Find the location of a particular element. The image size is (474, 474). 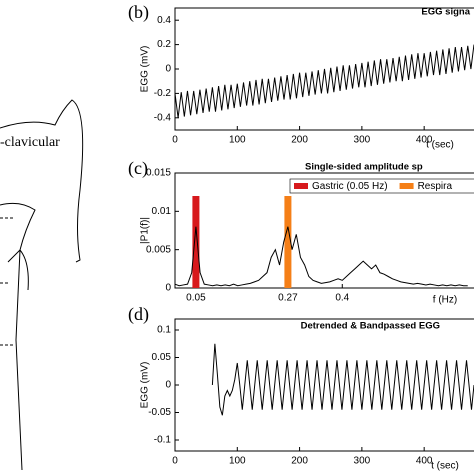

y-tick-label: 0.4 is located at coordinates (164, 20).